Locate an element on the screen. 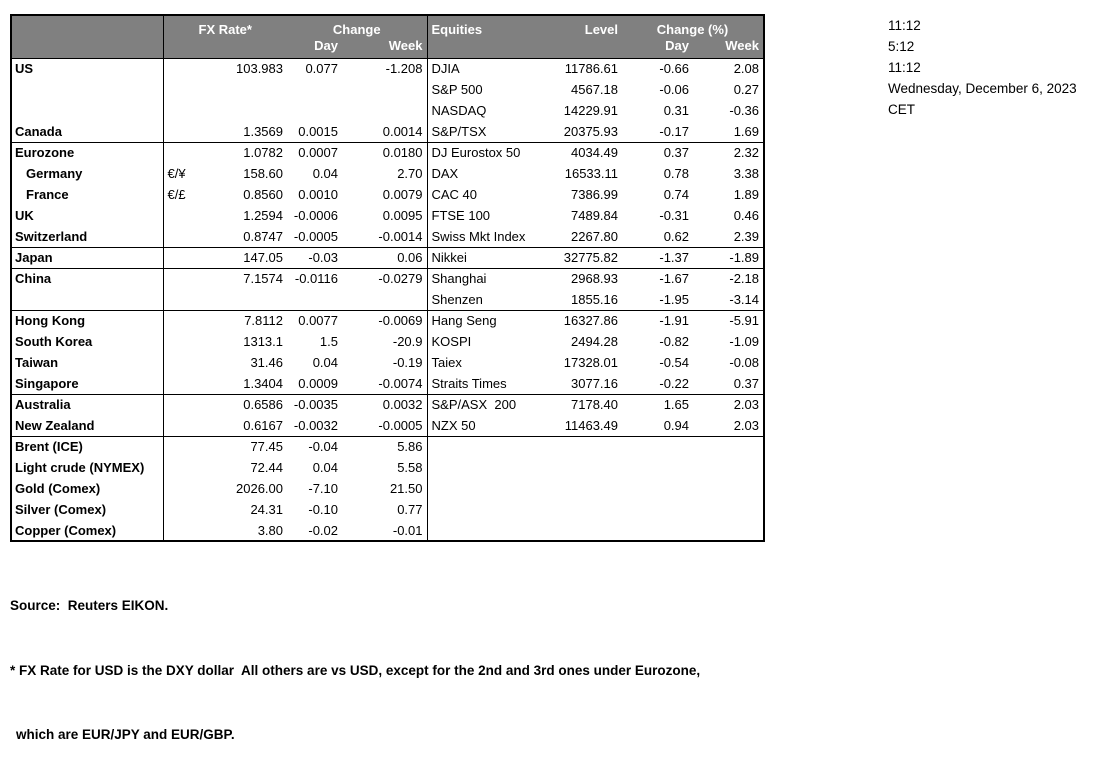 This screenshot has width=1106, height=767. fx-change-week-value: -0.0069 is located at coordinates (384, 320).